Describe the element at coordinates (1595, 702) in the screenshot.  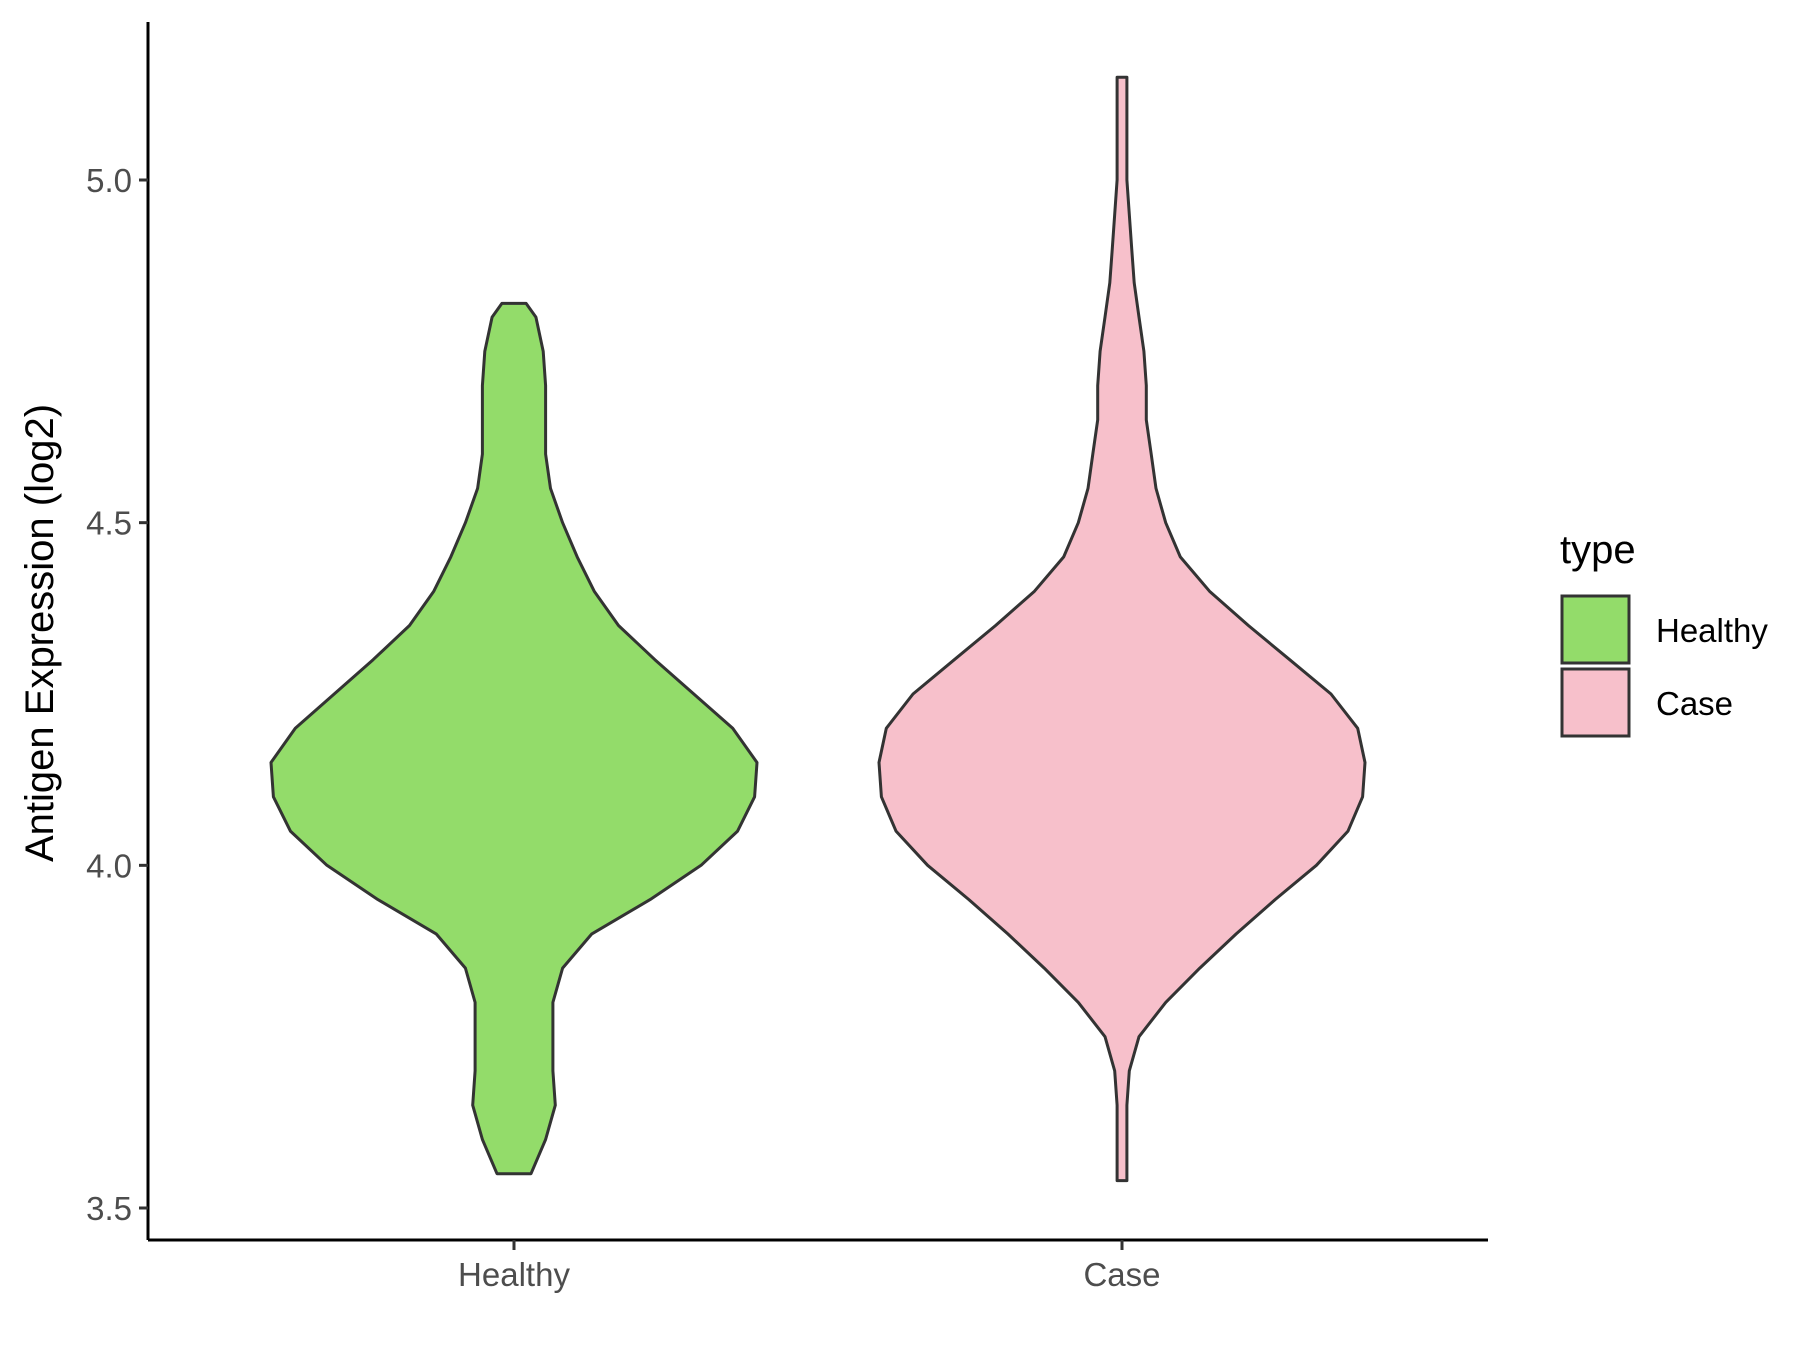
I see `legend-swatch-case` at that location.